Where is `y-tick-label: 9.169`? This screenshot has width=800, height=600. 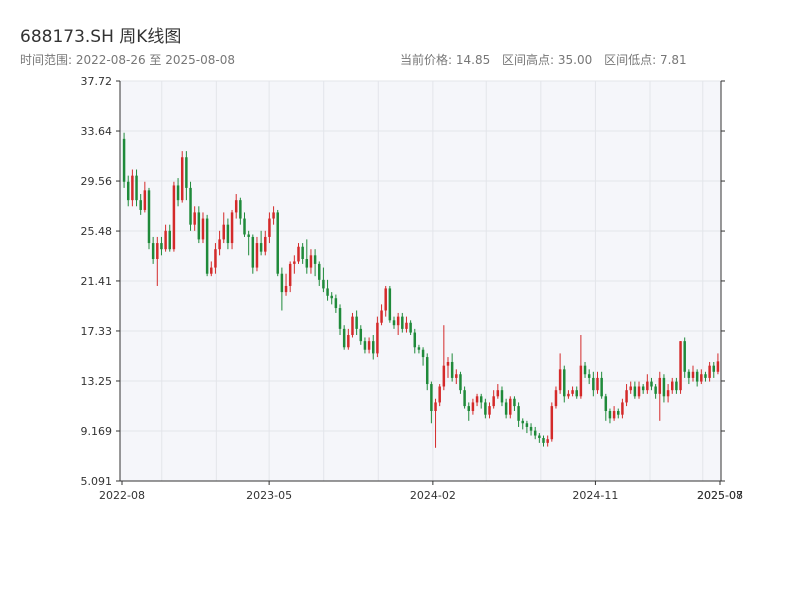
y-tick-label: 9.169 is located at coordinates (97, 431).